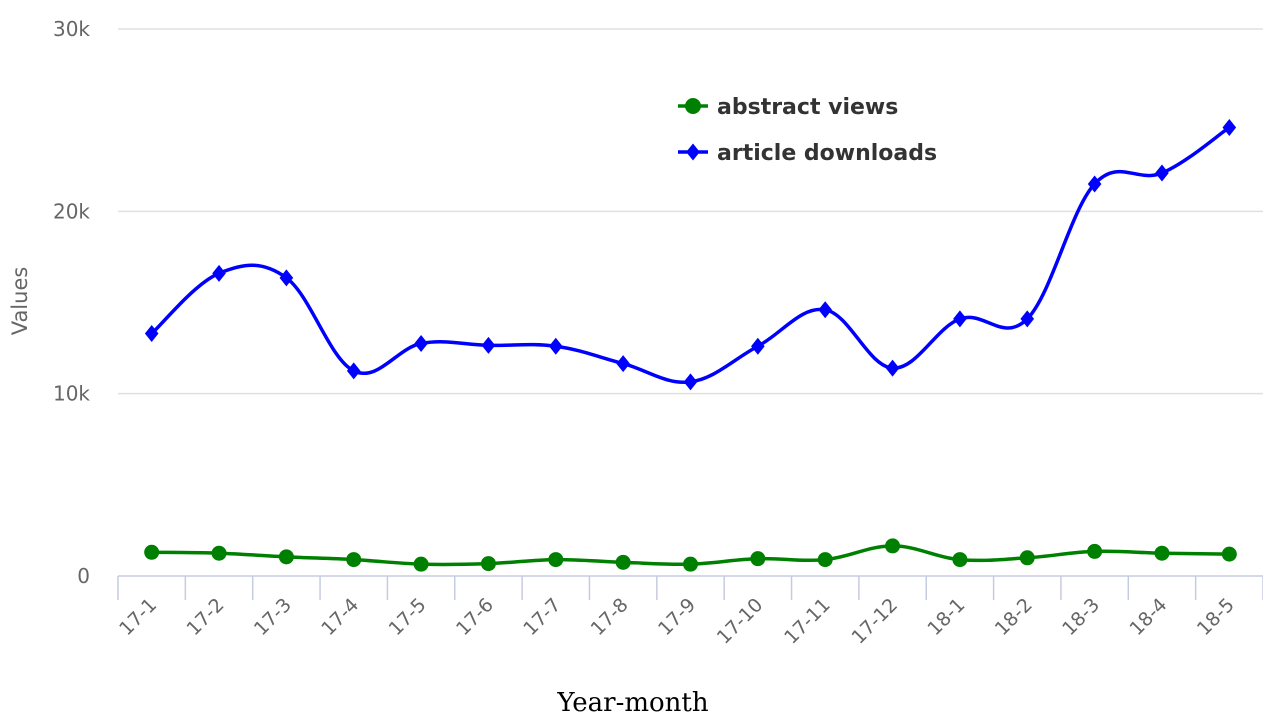 The width and height of the screenshot is (1263, 713). I want to click on x-tick-label: 17-4, so click(340, 617).